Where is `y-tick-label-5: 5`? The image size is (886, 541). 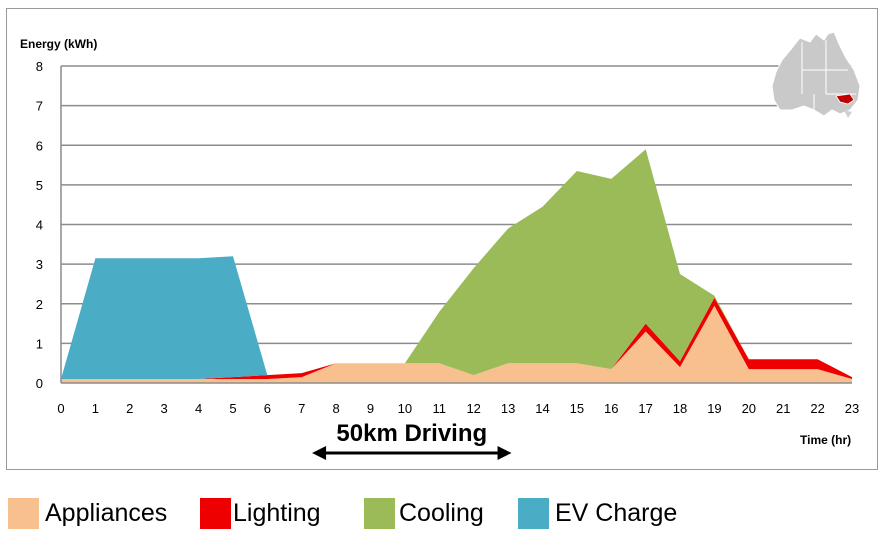 y-tick-label-5: 5 is located at coordinates (39, 185).